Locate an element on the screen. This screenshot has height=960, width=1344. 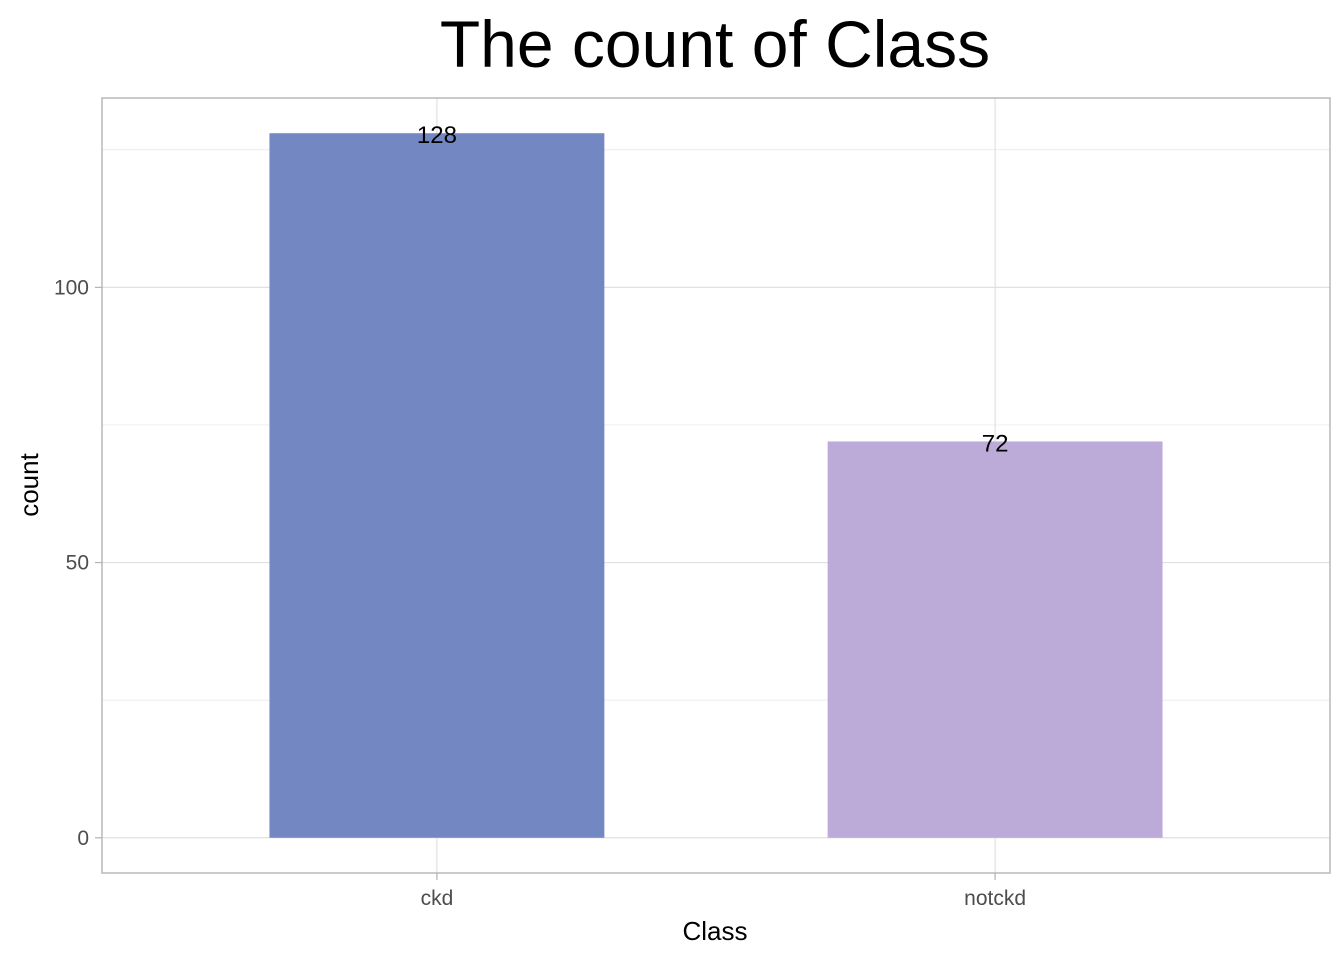
bar-notckd is located at coordinates (995, 639).